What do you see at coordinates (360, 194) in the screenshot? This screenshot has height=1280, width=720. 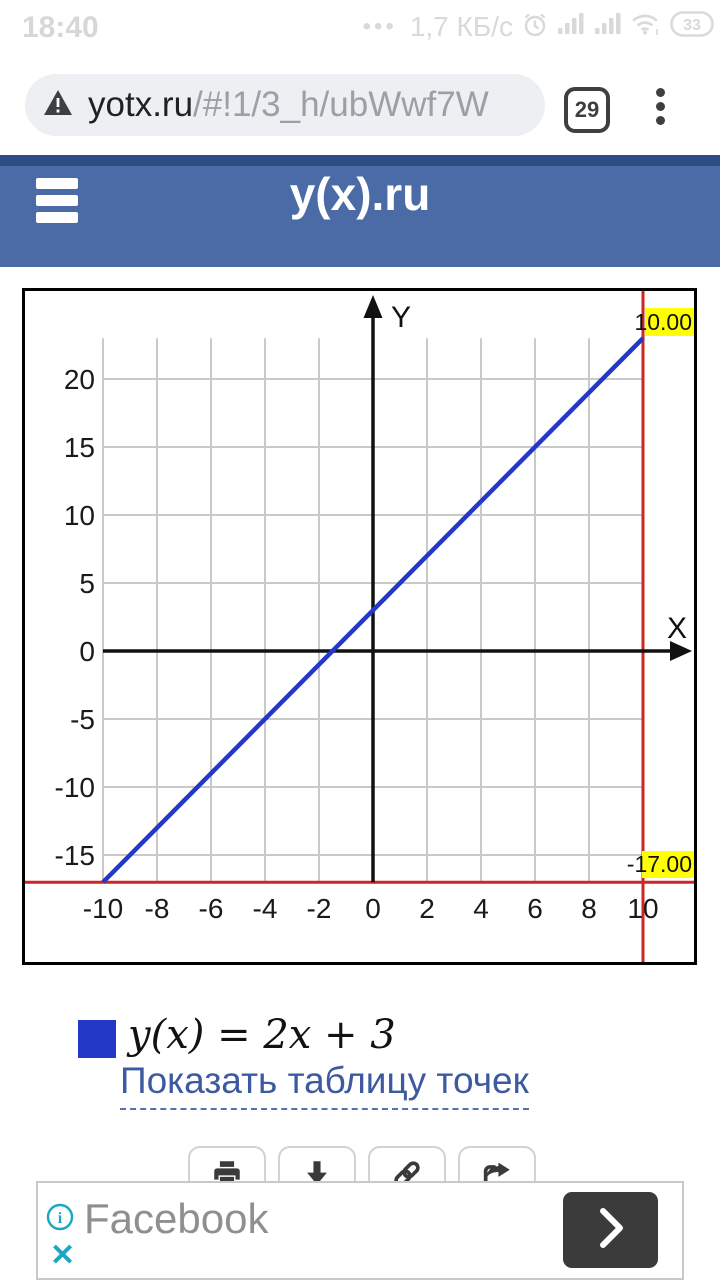 I see `site-title: y(x).ru` at bounding box center [360, 194].